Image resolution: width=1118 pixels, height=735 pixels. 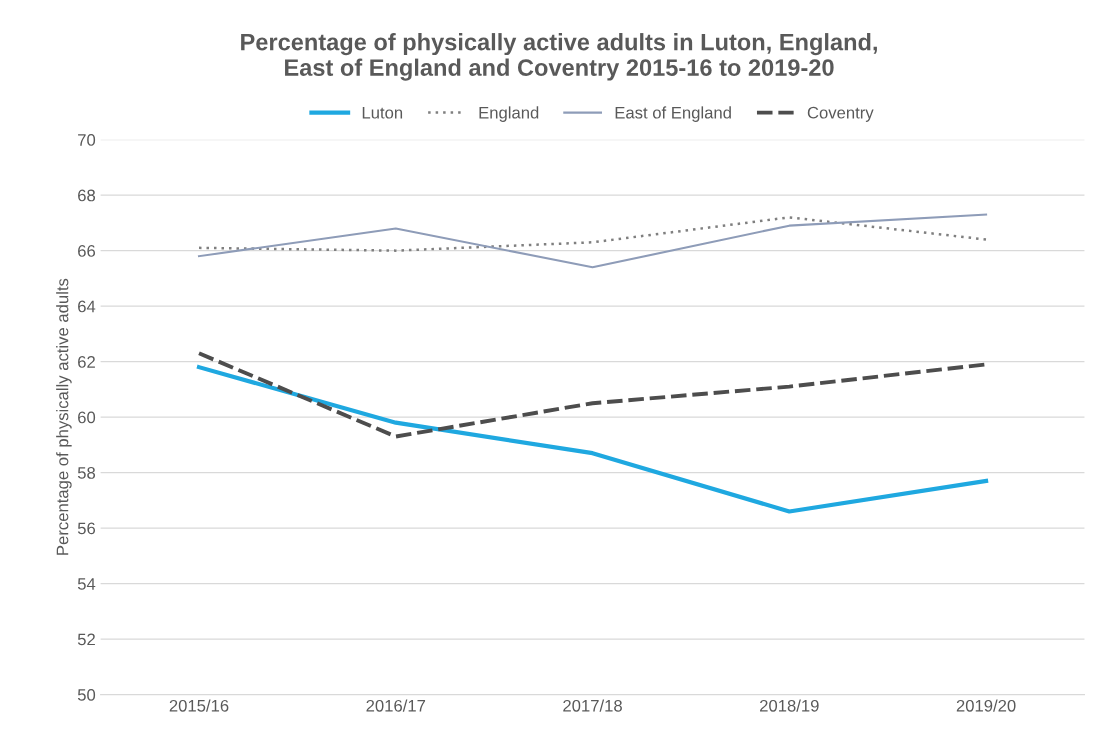 What do you see at coordinates (87, 306) in the screenshot?
I see `y-tick-label: 64` at bounding box center [87, 306].